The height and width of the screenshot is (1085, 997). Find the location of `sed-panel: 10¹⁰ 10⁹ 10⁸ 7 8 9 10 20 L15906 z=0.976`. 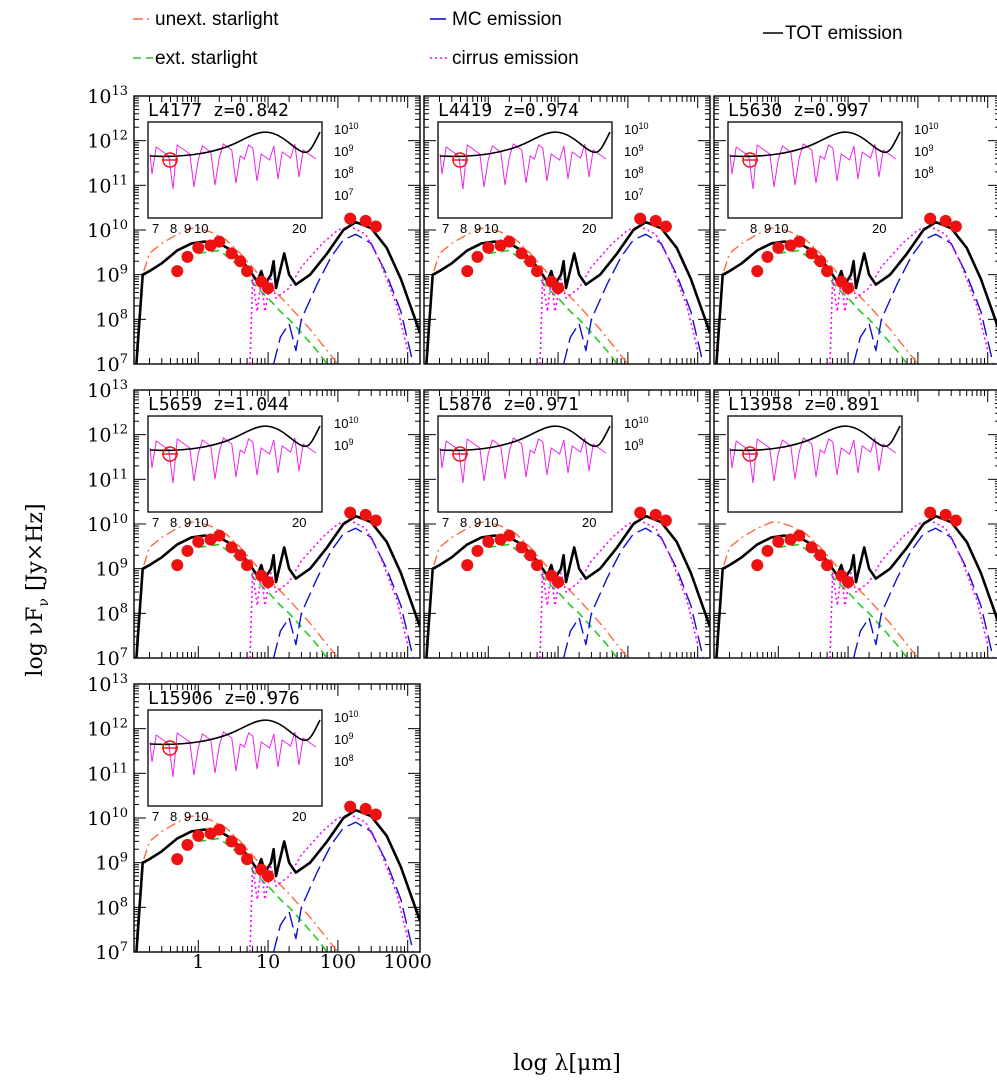

sed-panel: 10¹⁰ 10⁹ 10⁸ 7 8 9 10 20 L15906 z=0.976 is located at coordinates (277, 818).